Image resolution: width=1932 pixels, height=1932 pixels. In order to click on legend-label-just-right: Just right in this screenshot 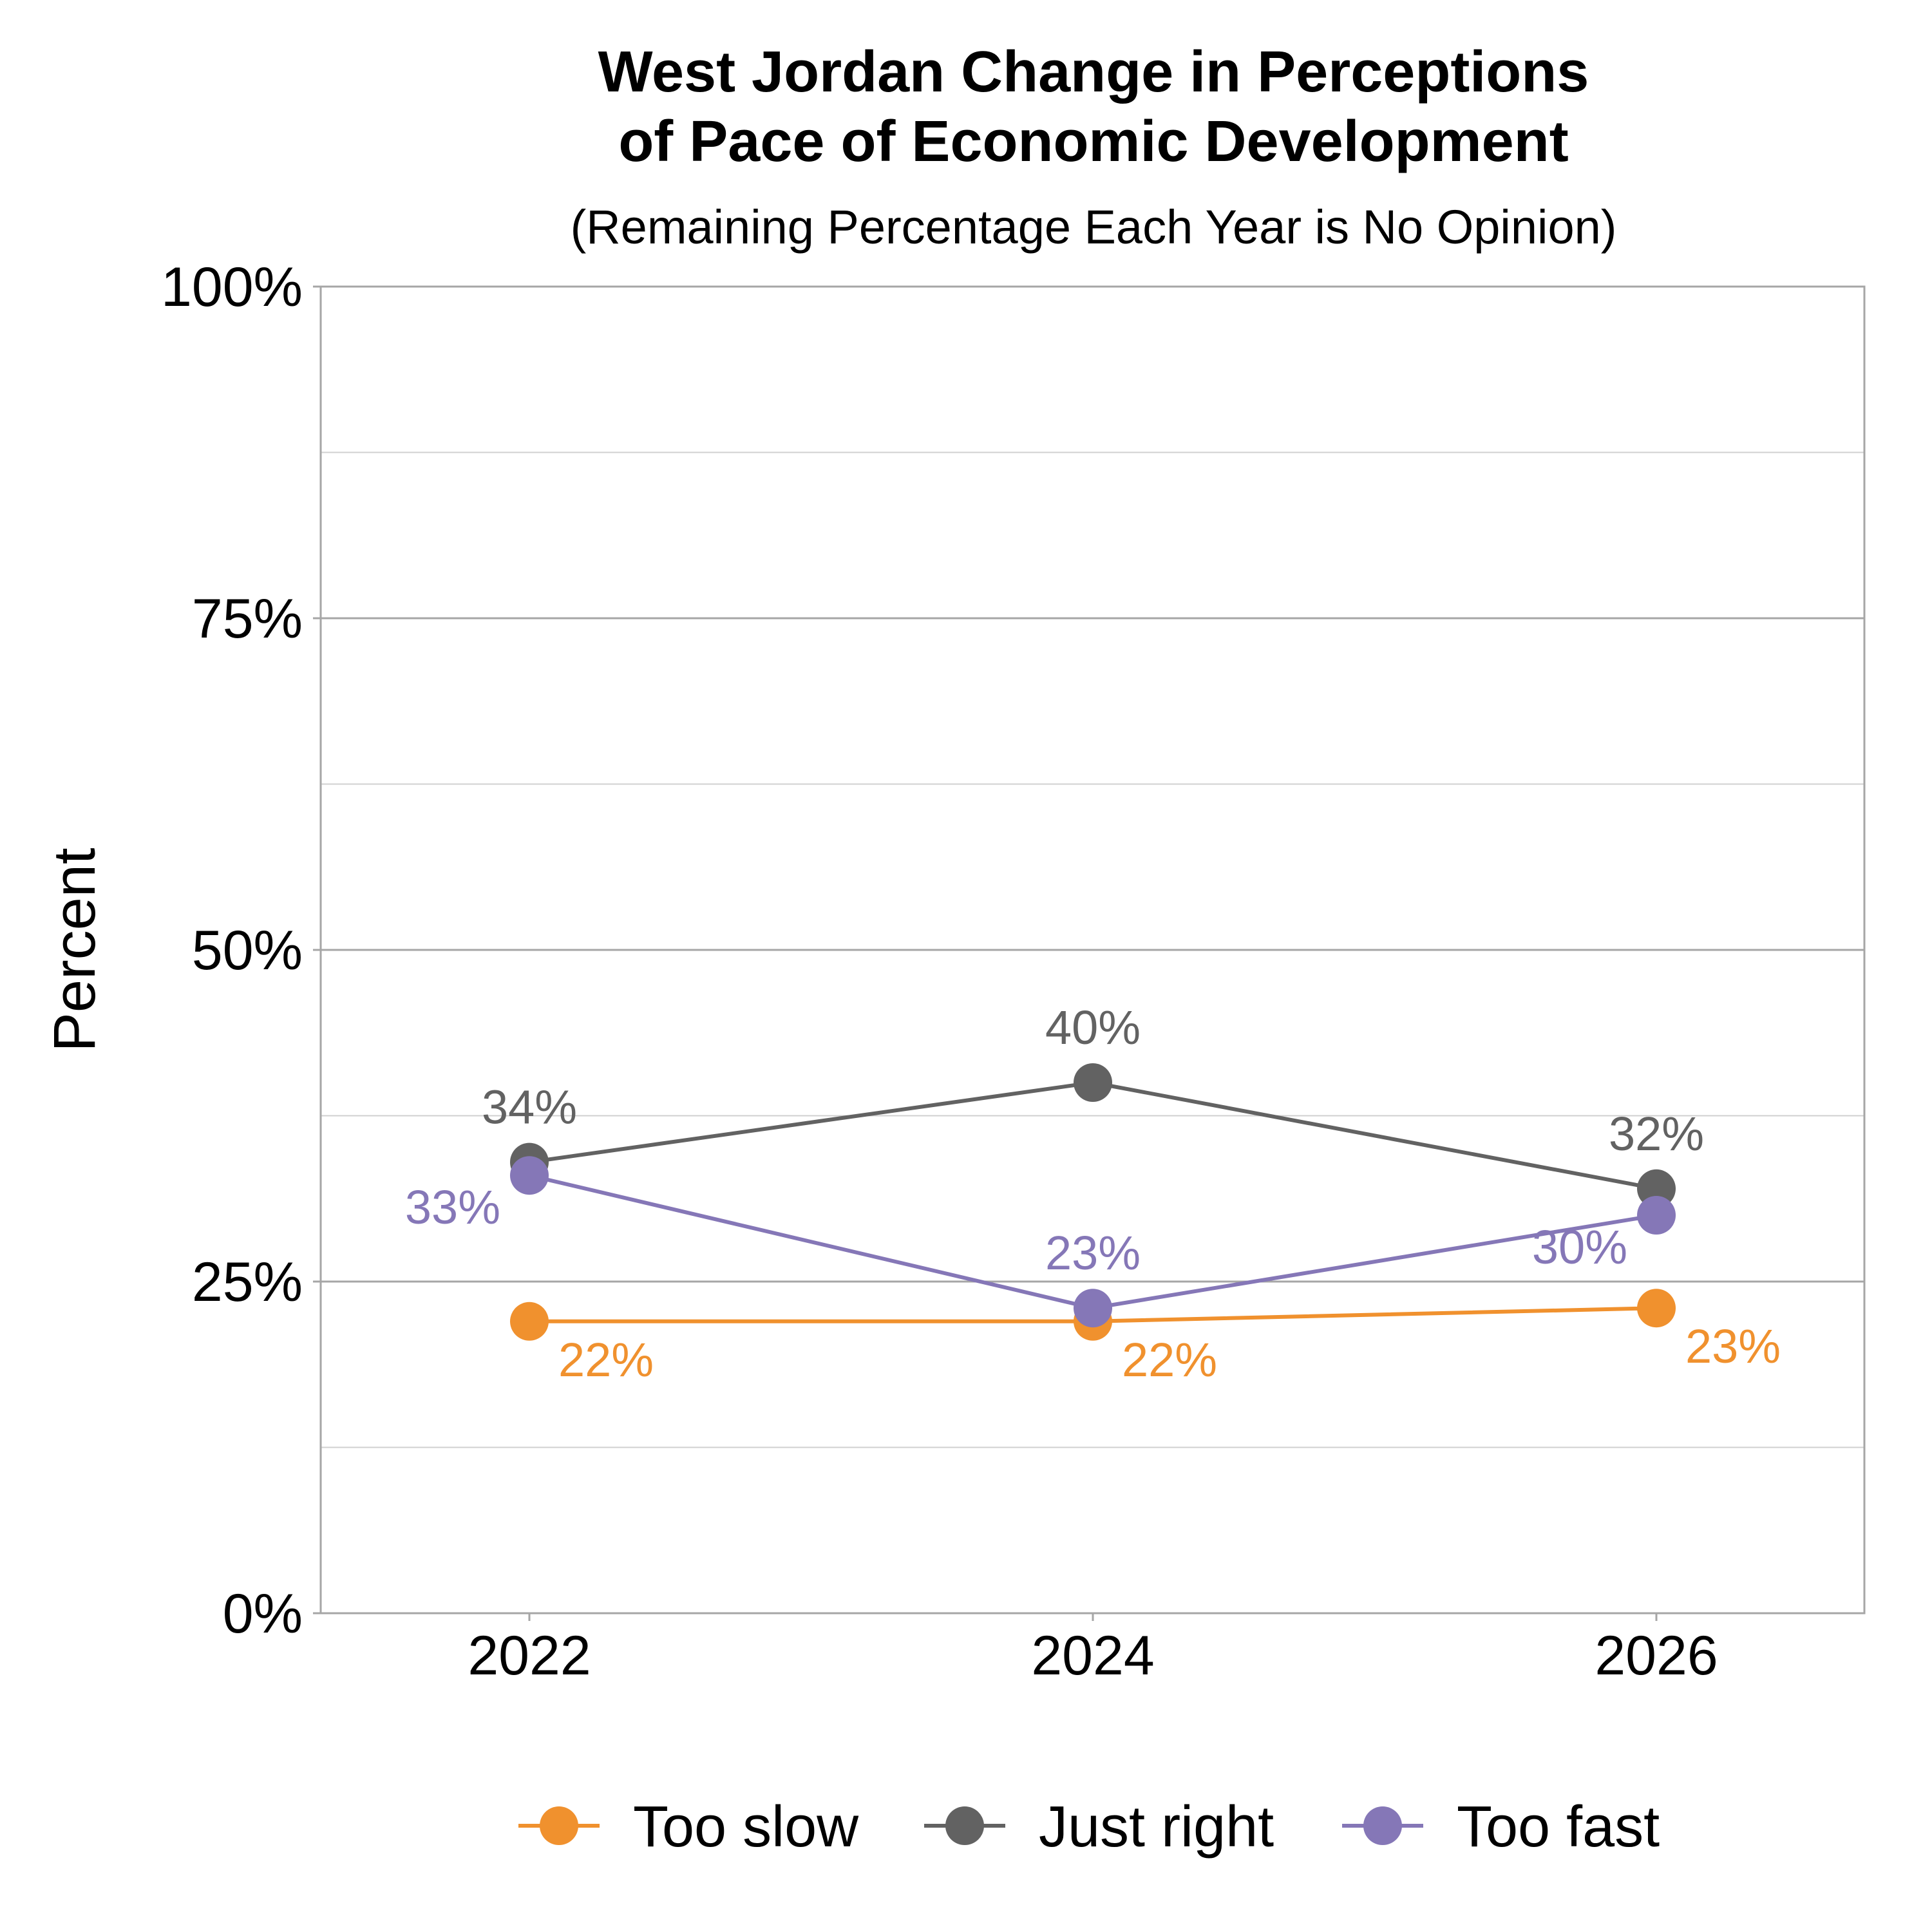, I will do `click(1157, 1827)`.